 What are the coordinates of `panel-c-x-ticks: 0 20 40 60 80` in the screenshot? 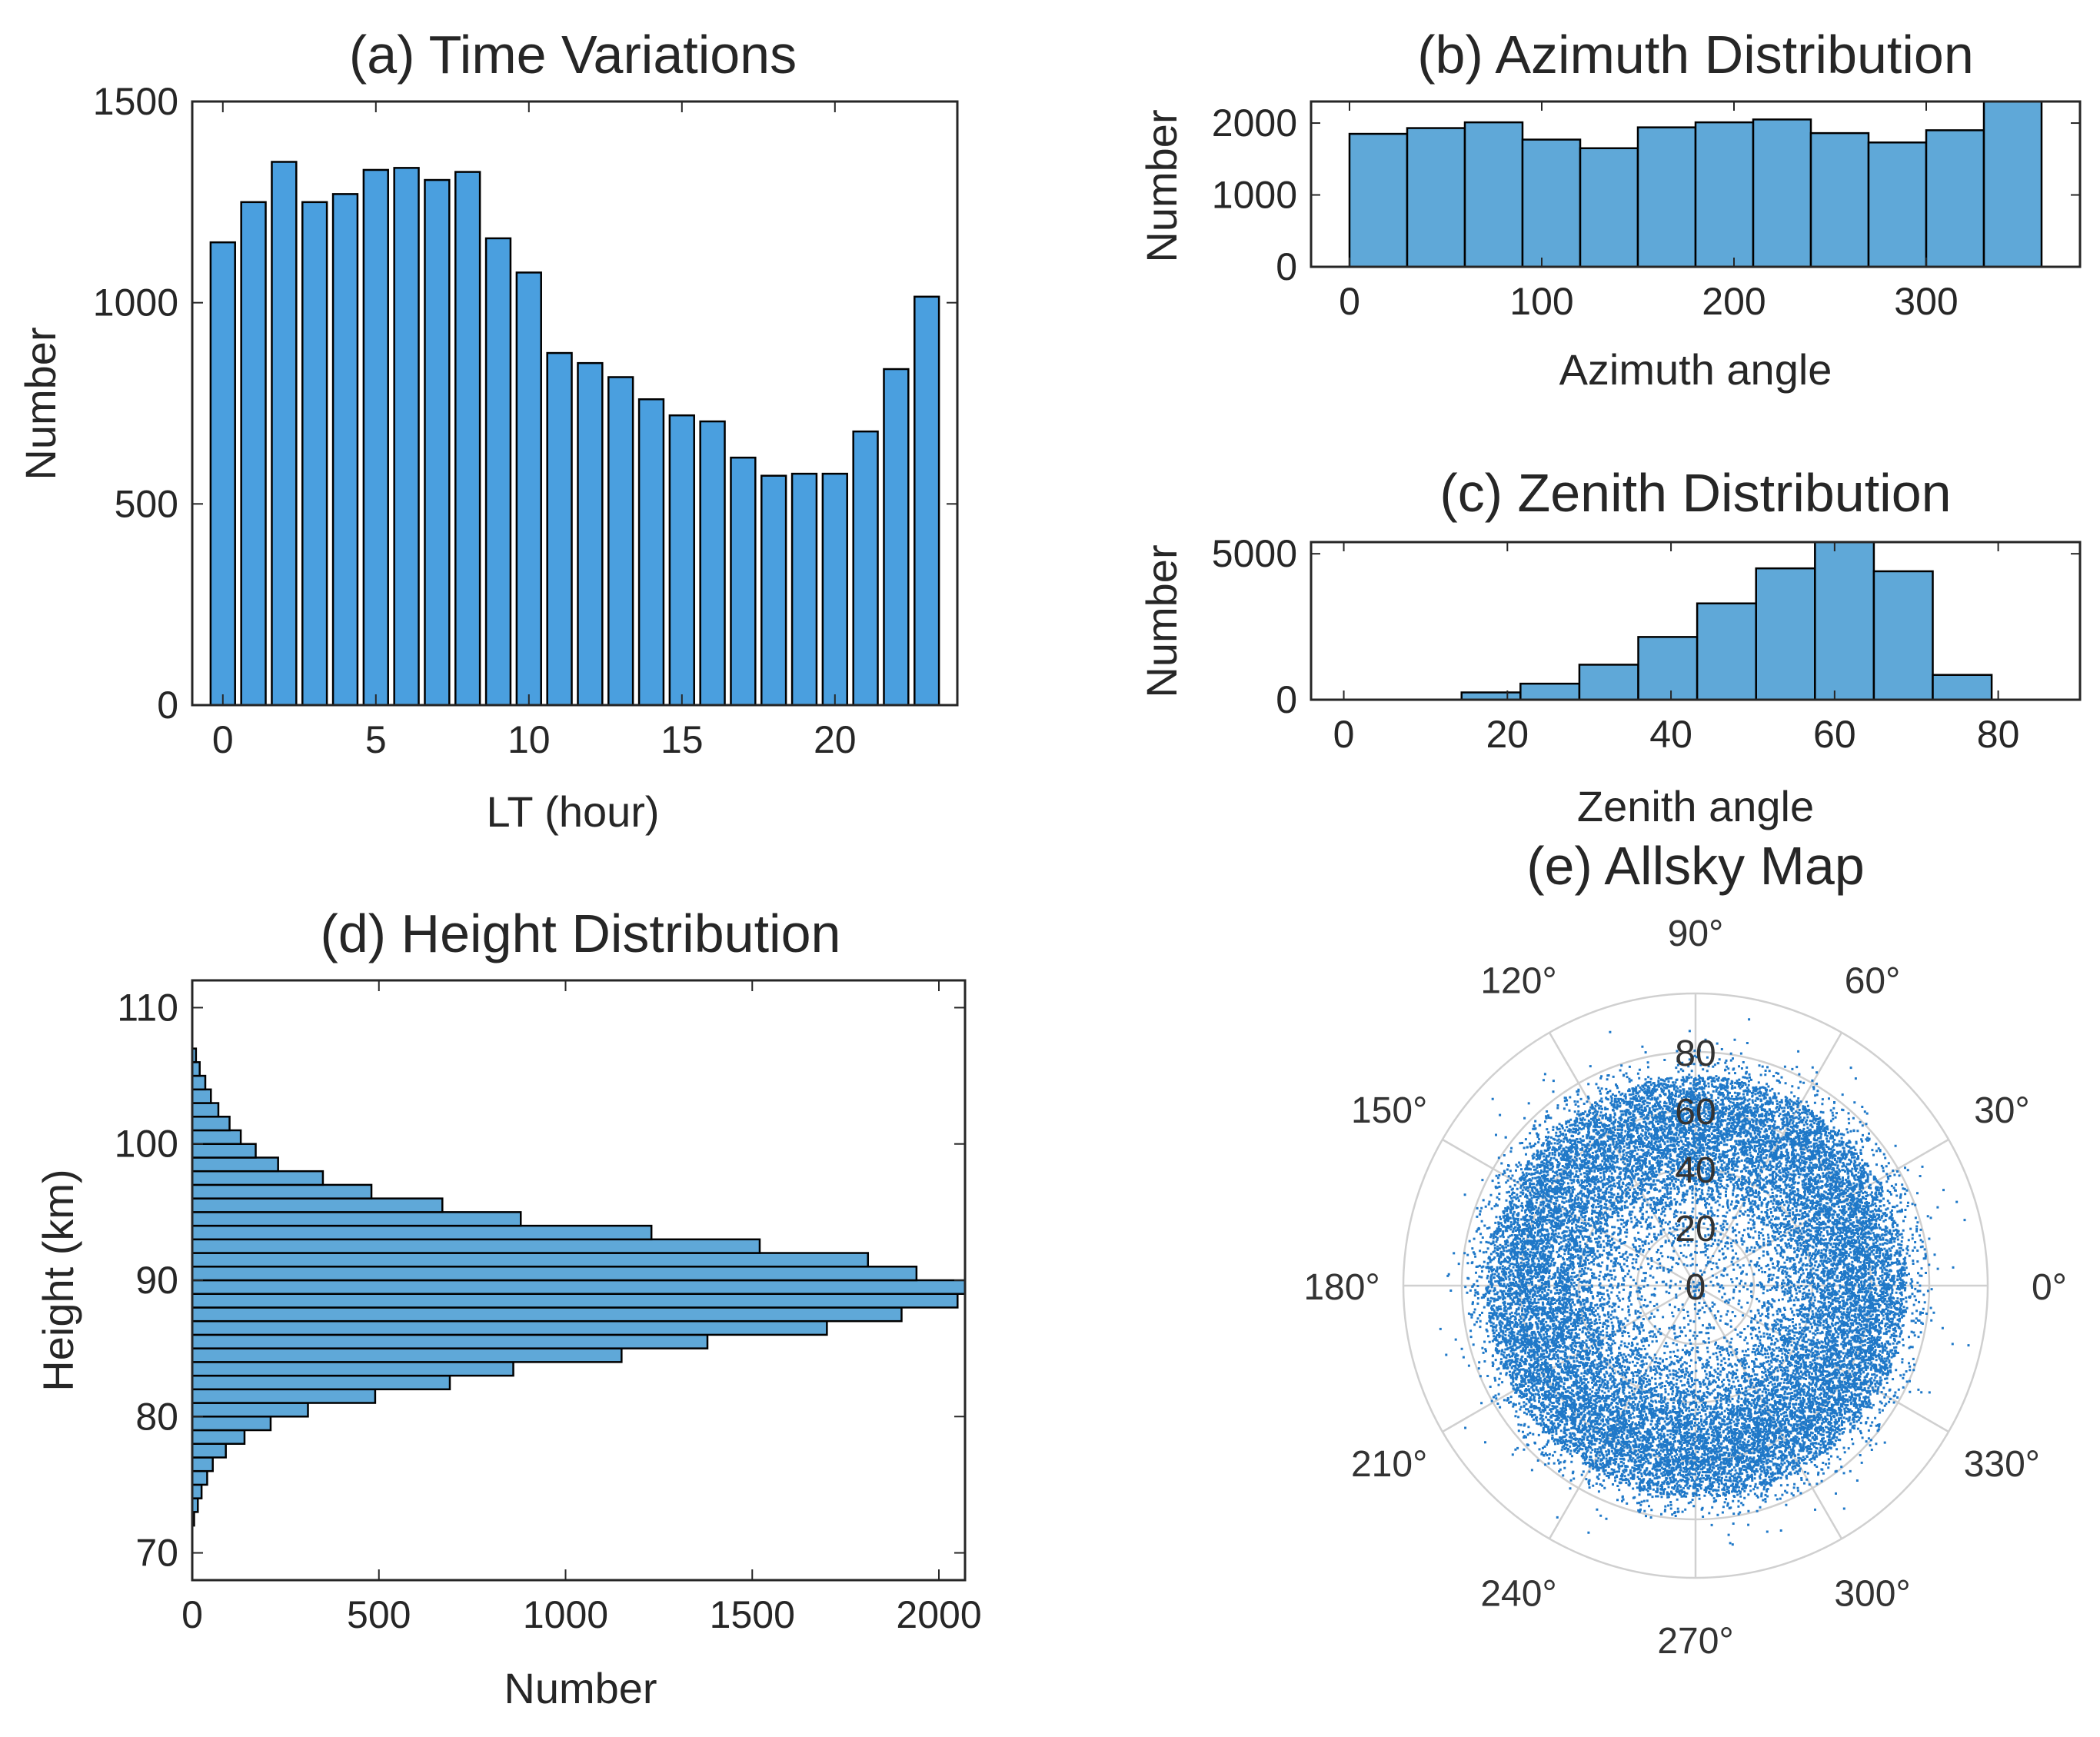 It's located at (1677, 649).